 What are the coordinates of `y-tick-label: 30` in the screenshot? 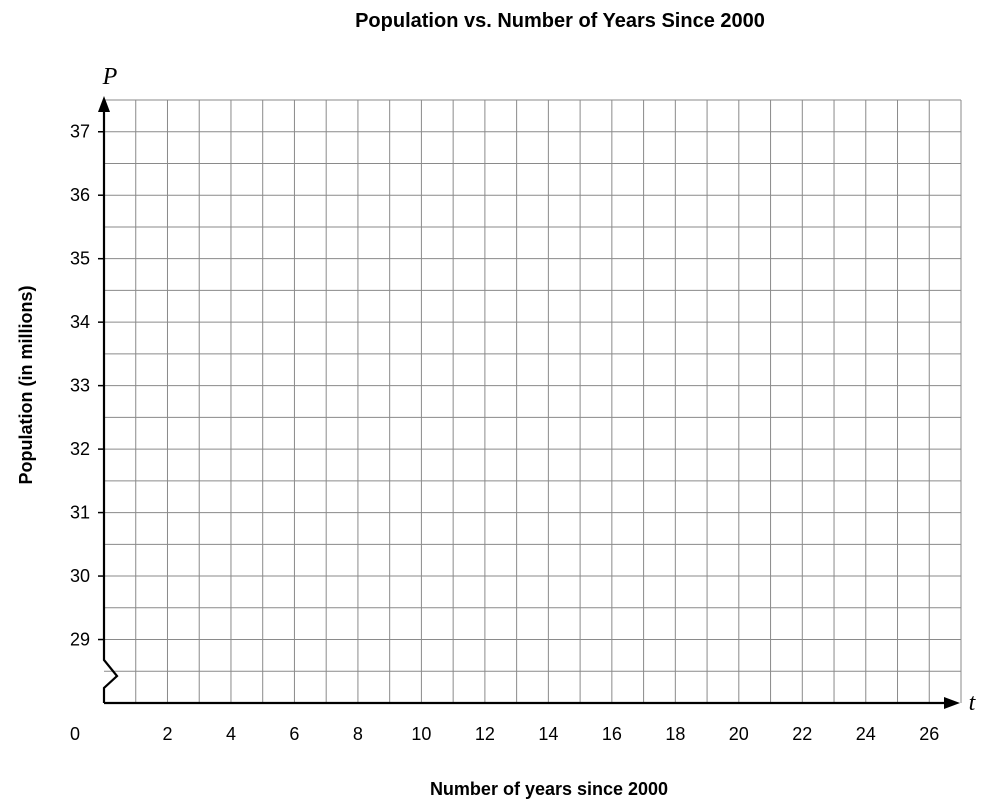 It's located at (80, 576).